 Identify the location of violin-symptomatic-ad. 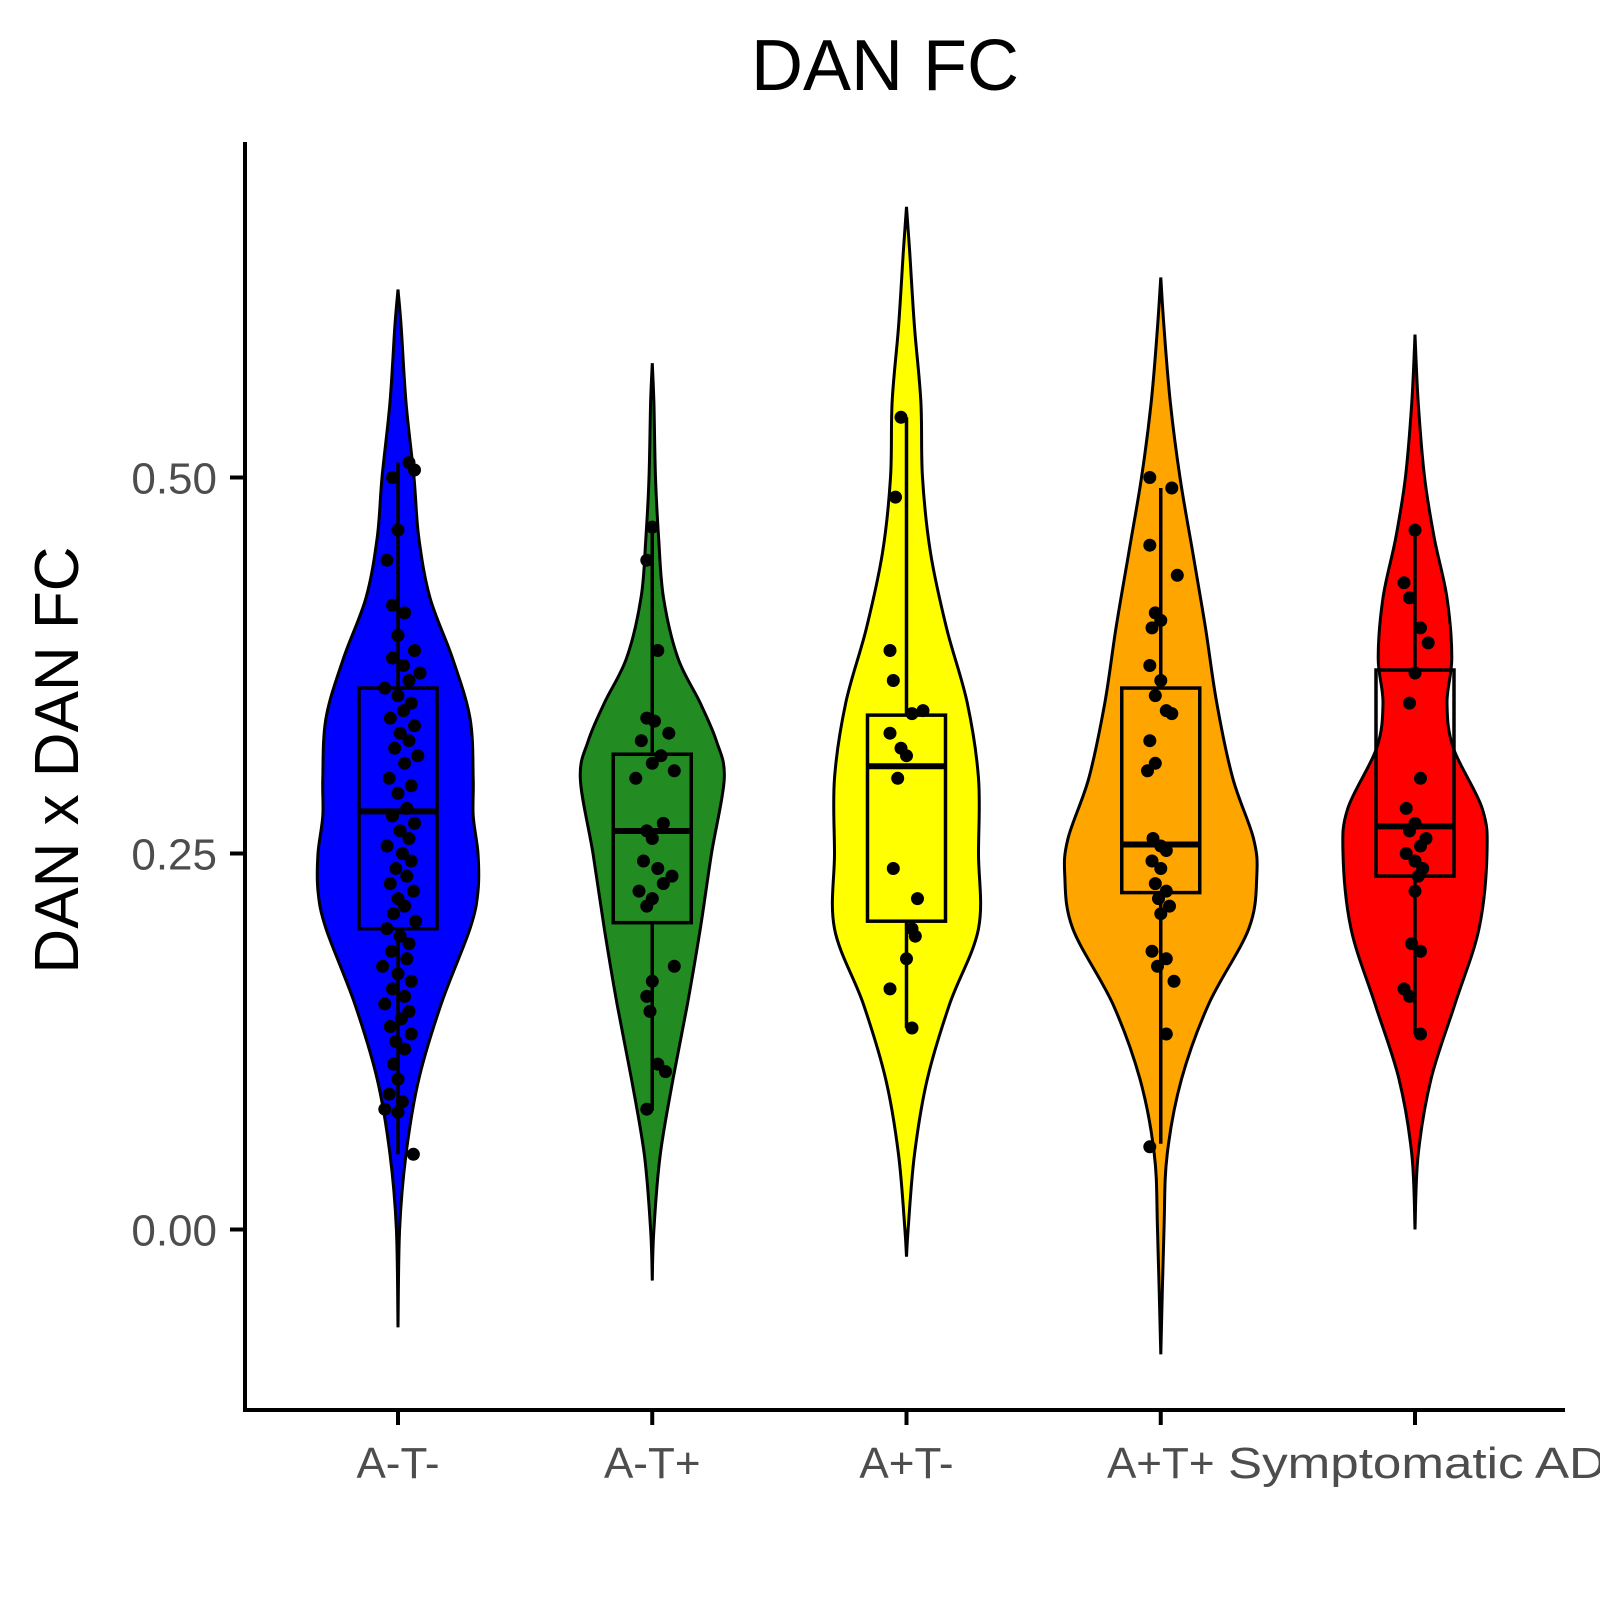
(1415, 782).